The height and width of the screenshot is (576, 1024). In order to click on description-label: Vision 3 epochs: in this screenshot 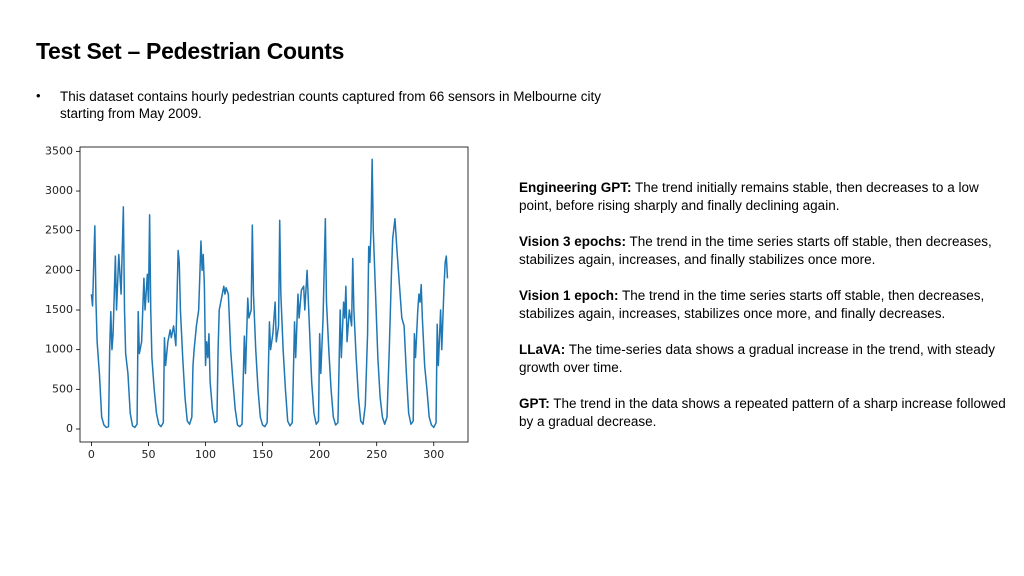, I will do `click(573, 241)`.